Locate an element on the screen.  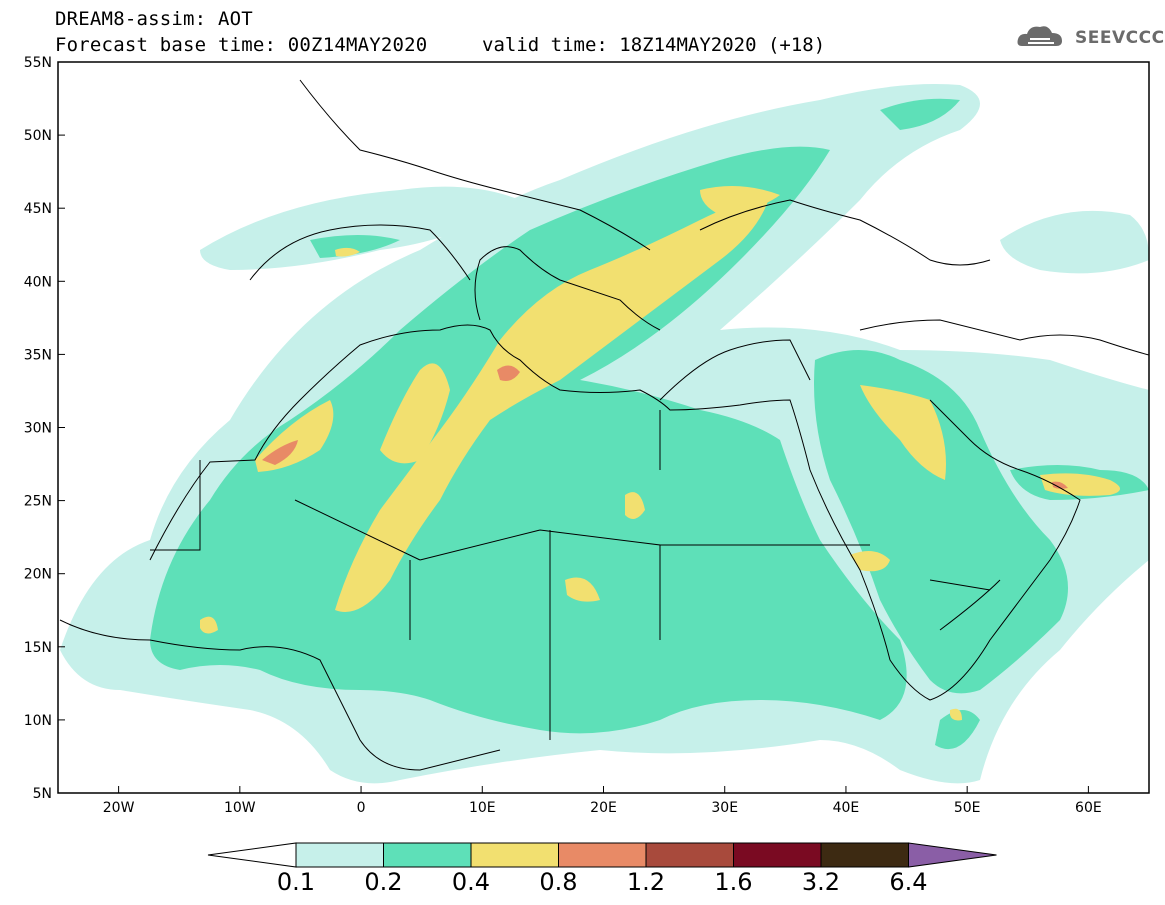
lat-tick-label: 35N is located at coordinates (38, 355).